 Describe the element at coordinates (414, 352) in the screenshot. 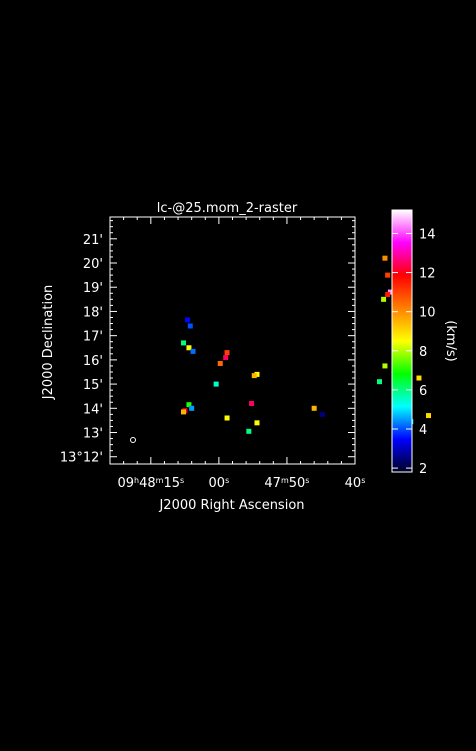

I see `colorbar-ticks: 2 4 6 8 10 12 14` at that location.